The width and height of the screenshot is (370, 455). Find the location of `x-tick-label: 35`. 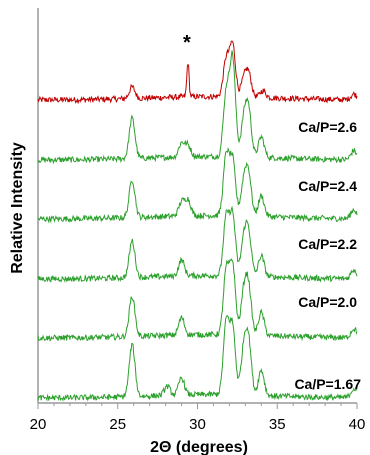

x-tick-label: 35 is located at coordinates (277, 424).